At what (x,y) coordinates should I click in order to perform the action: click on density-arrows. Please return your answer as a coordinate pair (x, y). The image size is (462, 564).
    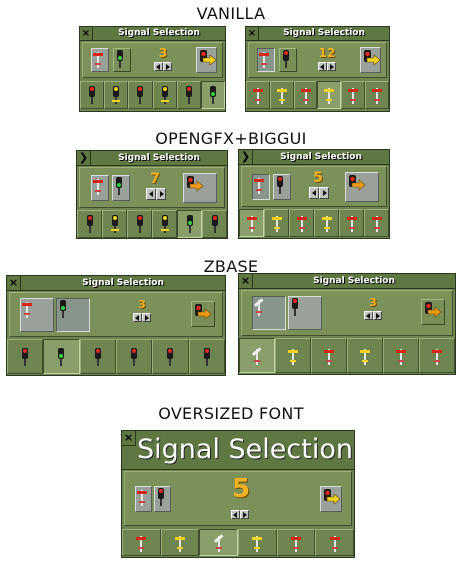
    Looking at the image, I should click on (373, 315).